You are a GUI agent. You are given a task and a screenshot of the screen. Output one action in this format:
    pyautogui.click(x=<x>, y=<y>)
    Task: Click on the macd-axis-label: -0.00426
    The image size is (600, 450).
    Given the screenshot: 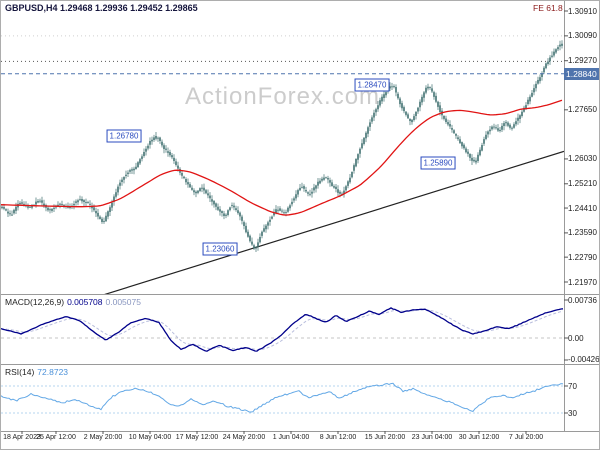 What is the action you would take?
    pyautogui.click(x=584, y=360)
    